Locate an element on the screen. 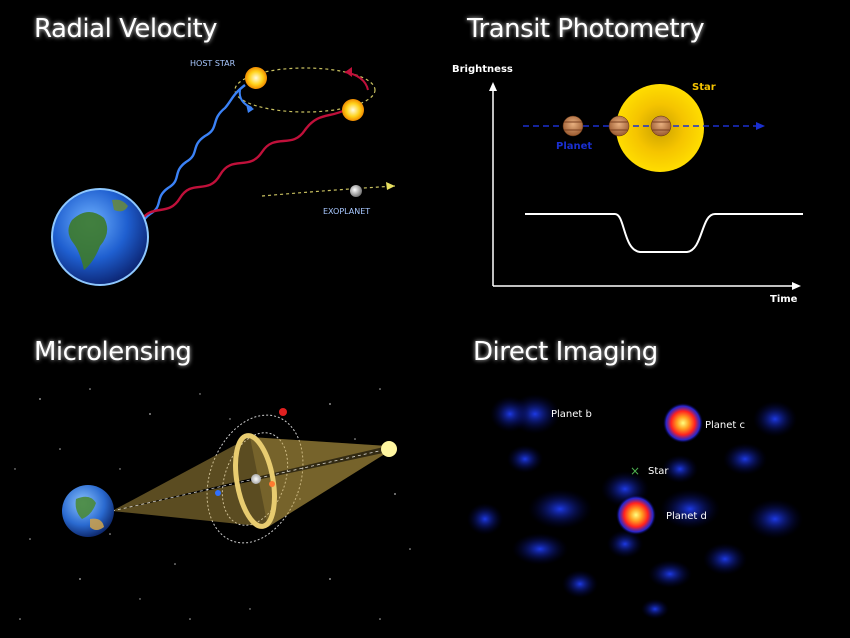 Image resolution: width=850 pixels, height=638 pixels. microlensing-title: Microlensing is located at coordinates (113, 352).